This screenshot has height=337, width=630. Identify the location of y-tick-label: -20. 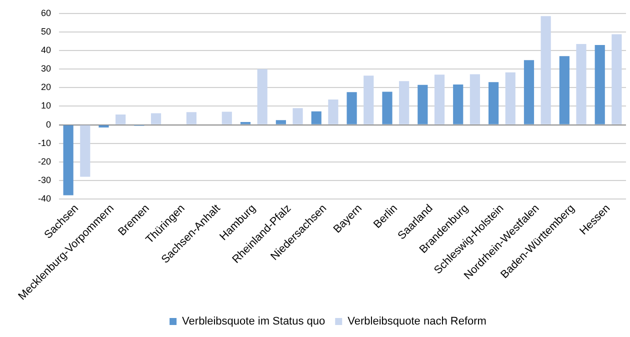
(45, 161).